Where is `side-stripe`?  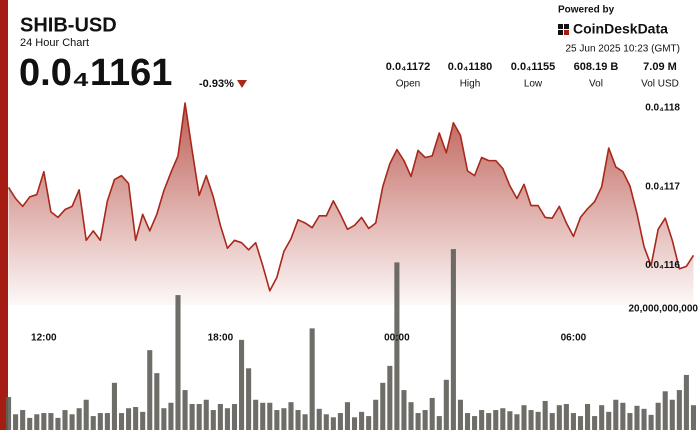
side-stripe is located at coordinates (4, 215).